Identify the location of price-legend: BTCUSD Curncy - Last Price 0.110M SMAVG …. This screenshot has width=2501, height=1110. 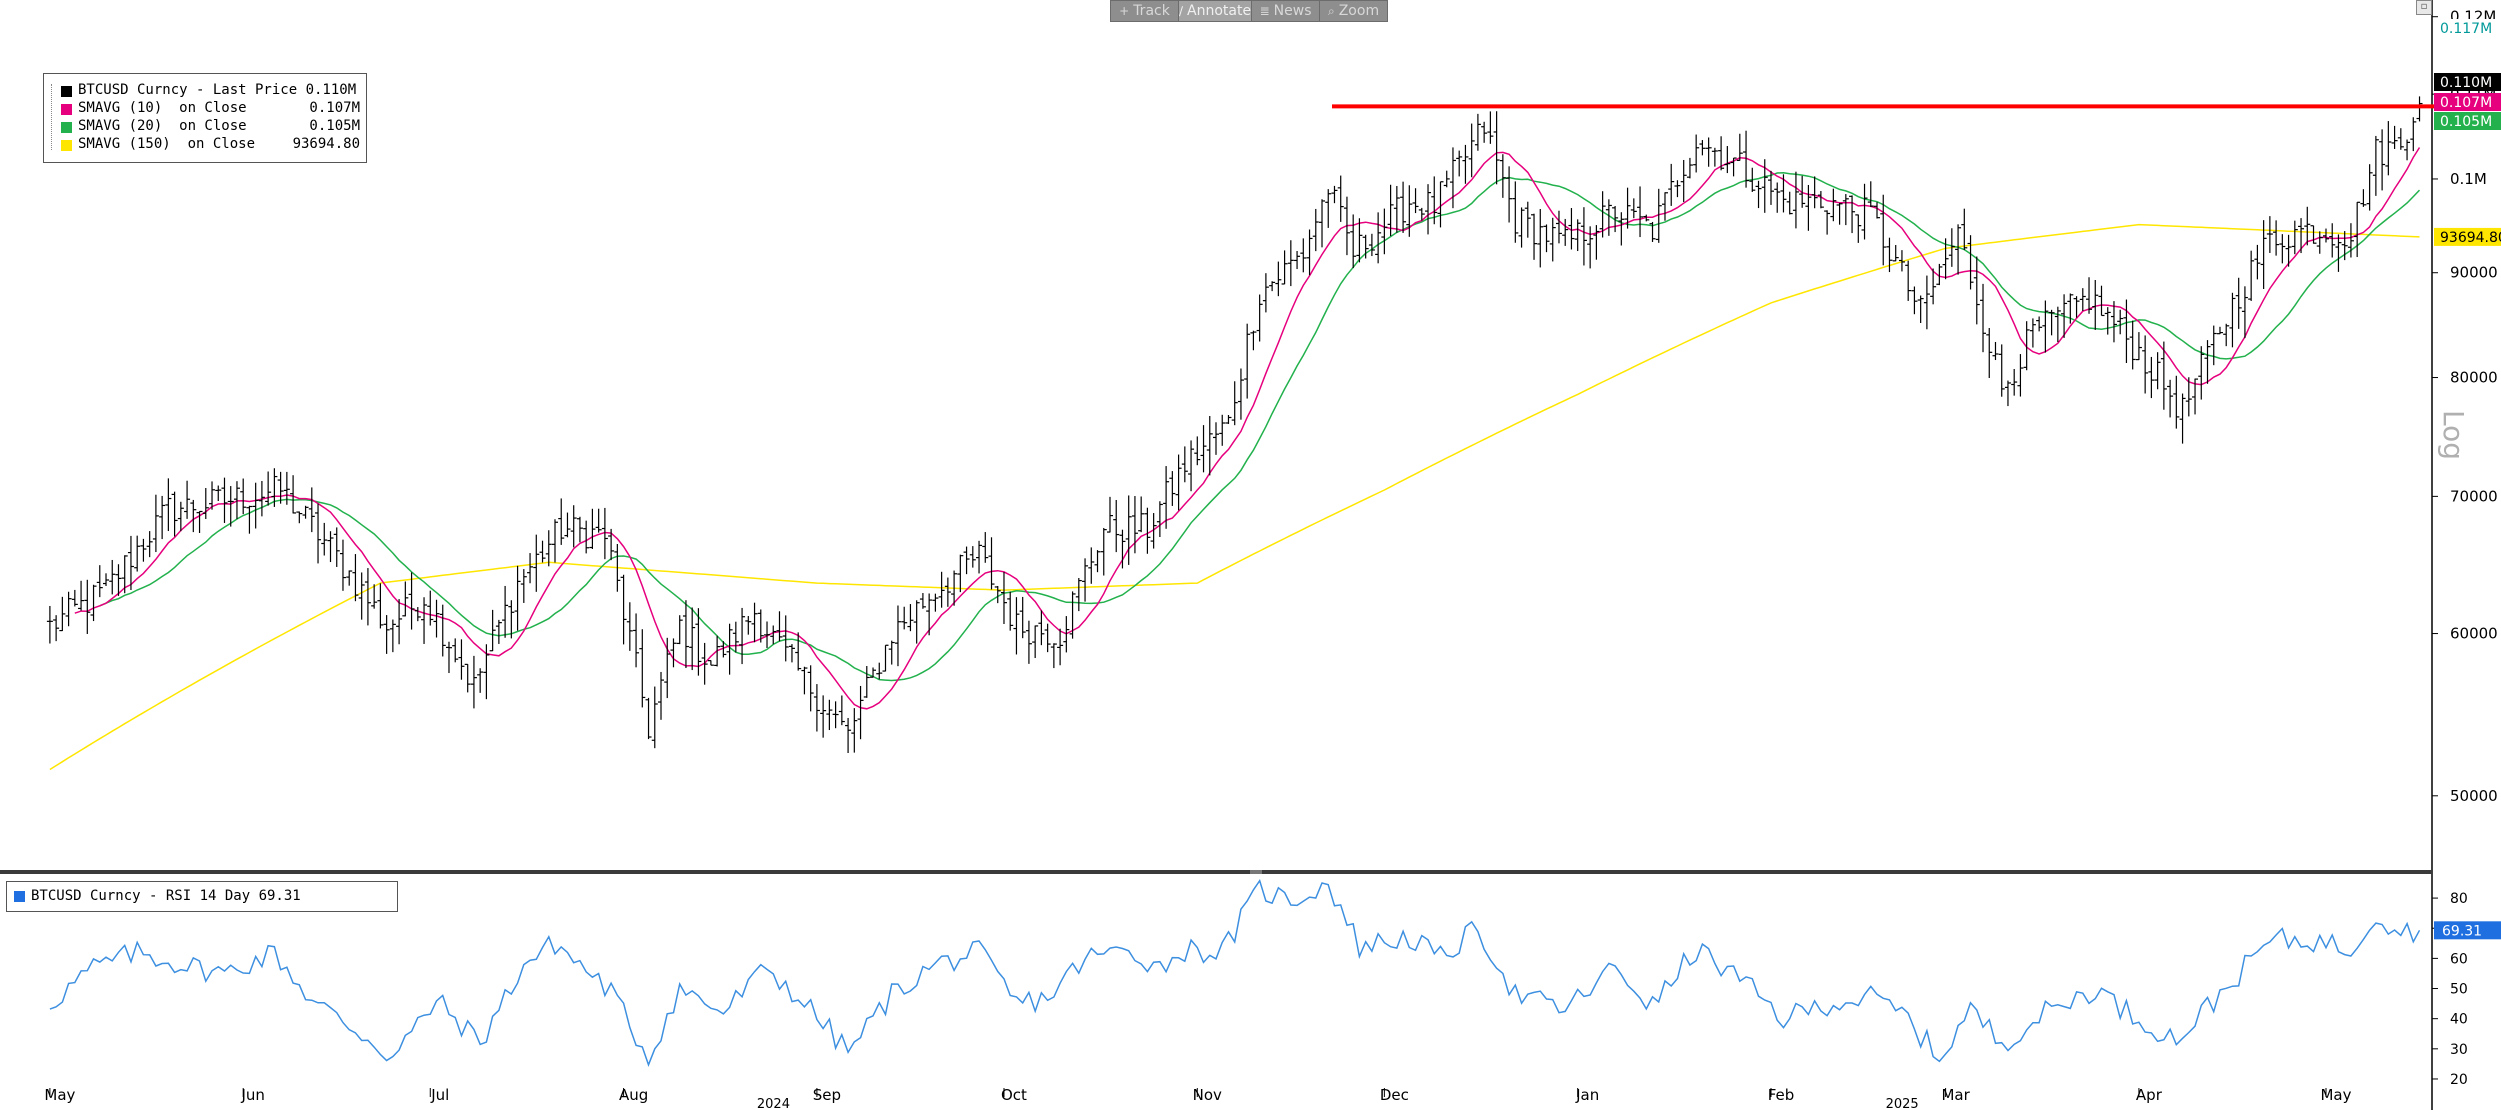
(205, 118).